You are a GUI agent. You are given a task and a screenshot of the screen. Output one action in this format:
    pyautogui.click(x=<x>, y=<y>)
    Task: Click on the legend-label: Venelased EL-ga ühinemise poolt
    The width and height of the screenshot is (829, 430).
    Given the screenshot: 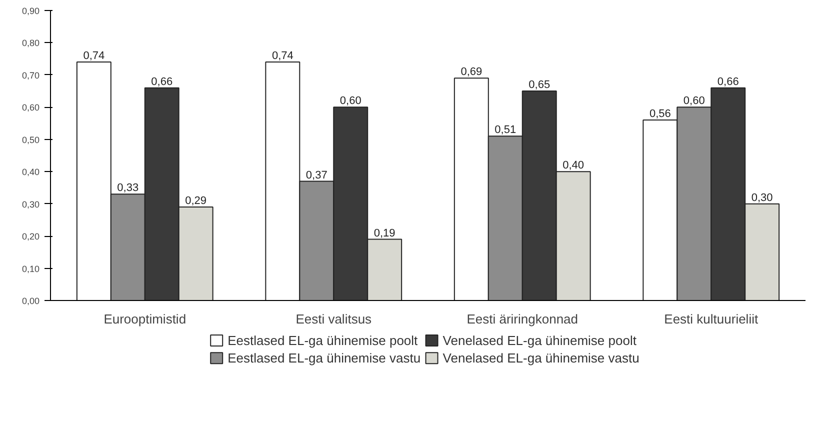 What is the action you would take?
    pyautogui.click(x=539, y=340)
    